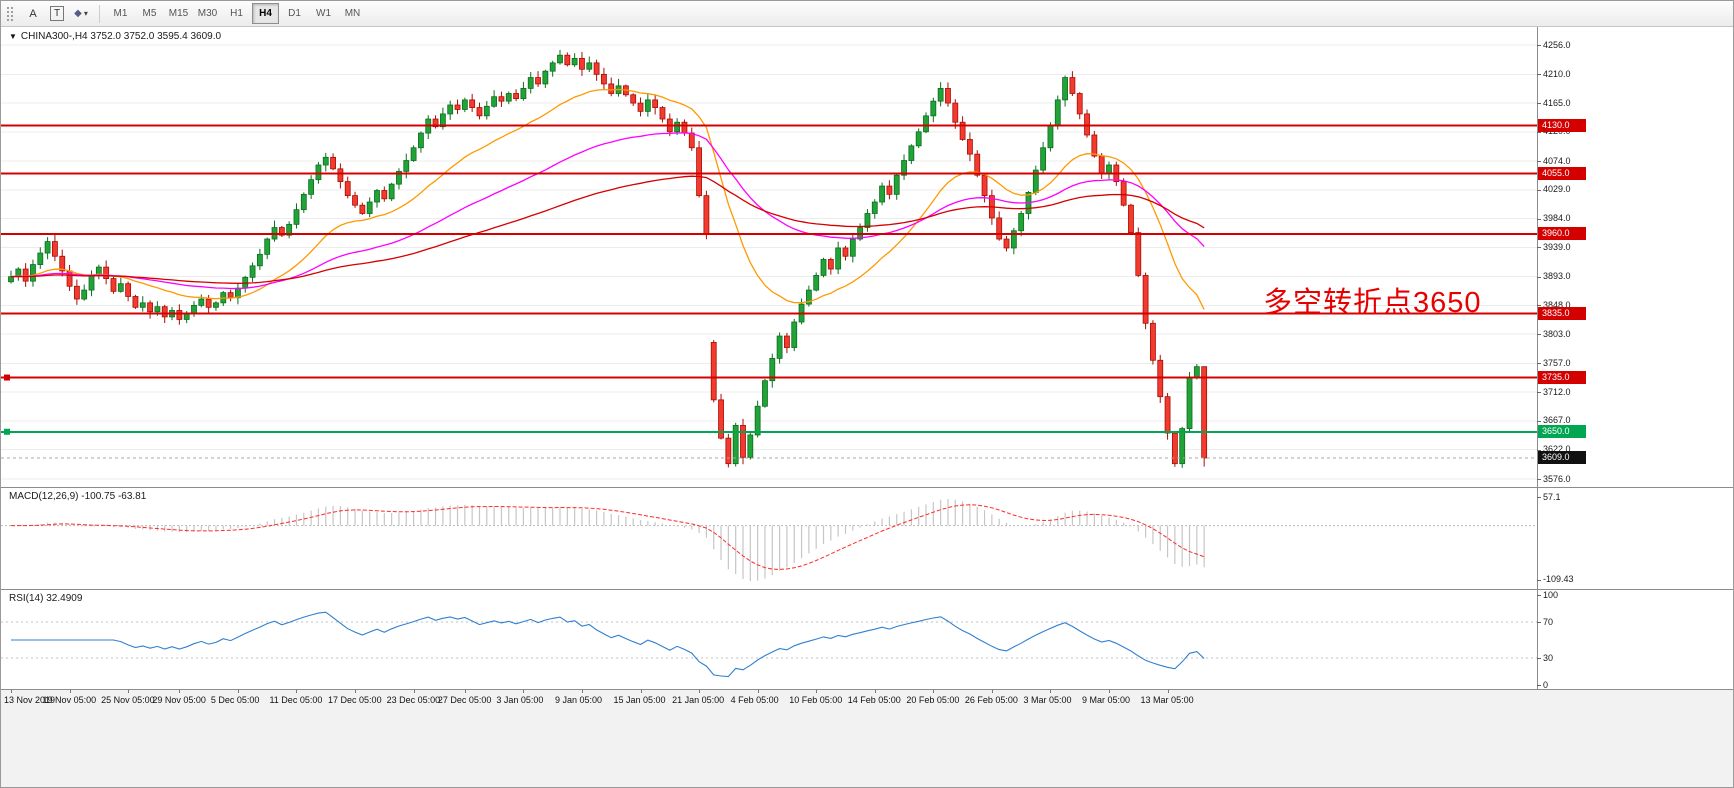 This screenshot has width=1734, height=788. Describe the element at coordinates (1548, 621) in the screenshot. I see `scale-tick-label: 70` at that location.